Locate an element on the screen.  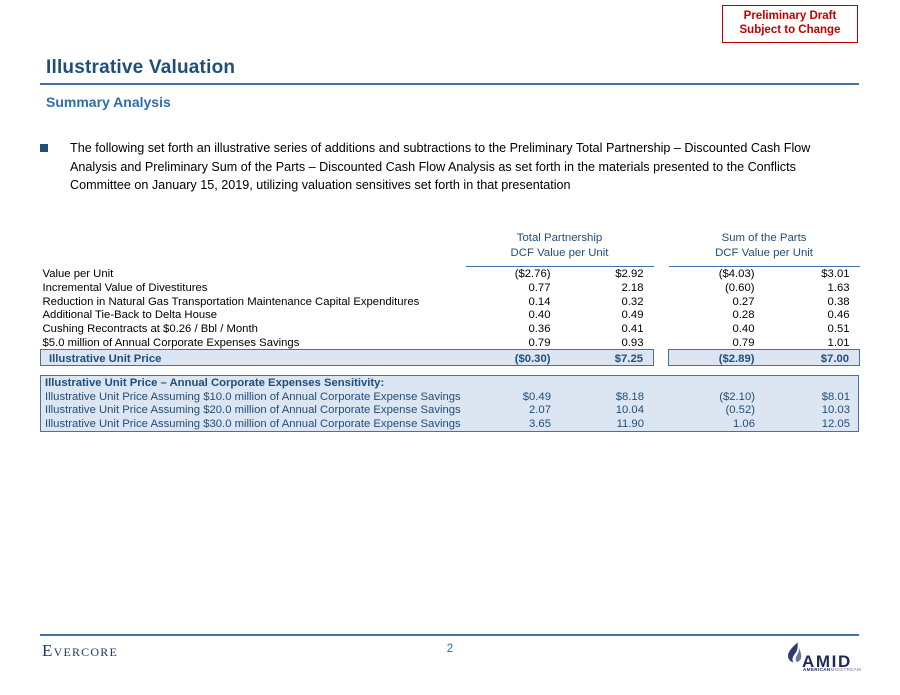
row-value: 12.05 is located at coordinates (835, 423).